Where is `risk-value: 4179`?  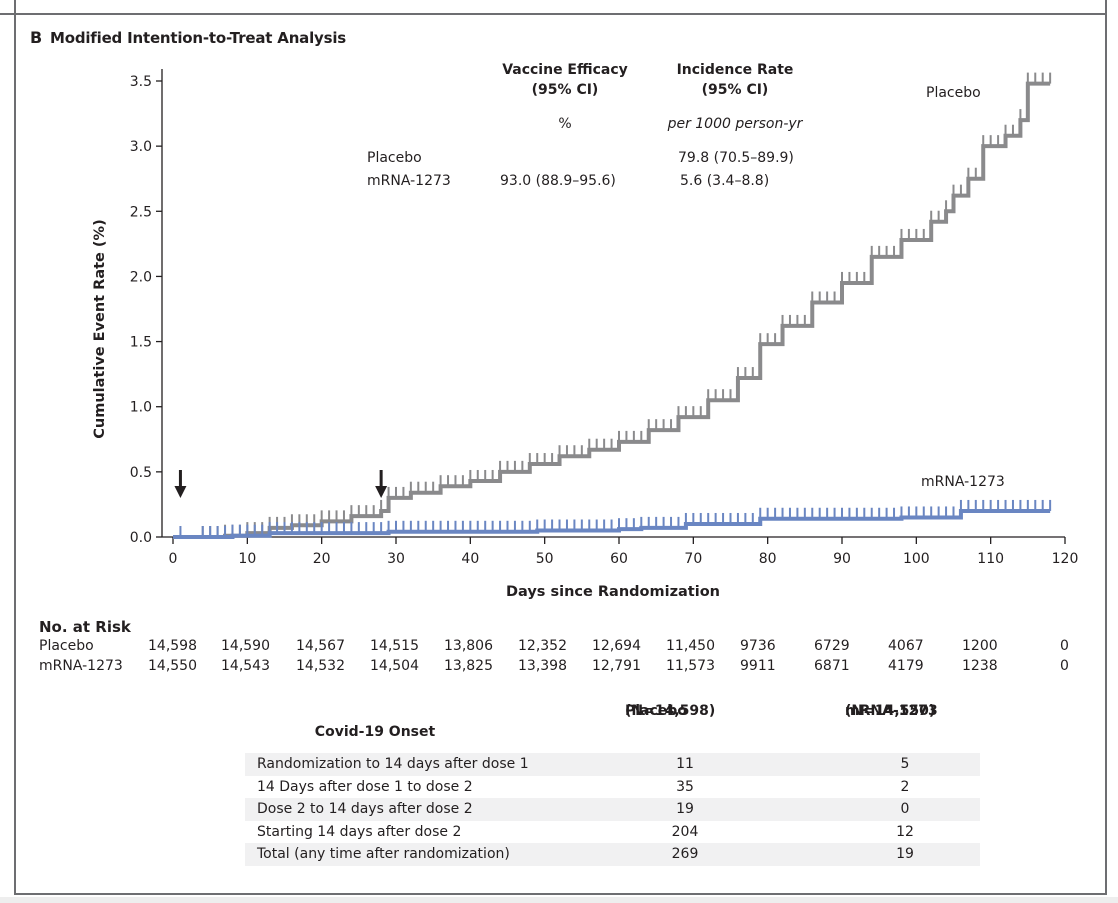 risk-value: 4179 is located at coordinates (906, 666).